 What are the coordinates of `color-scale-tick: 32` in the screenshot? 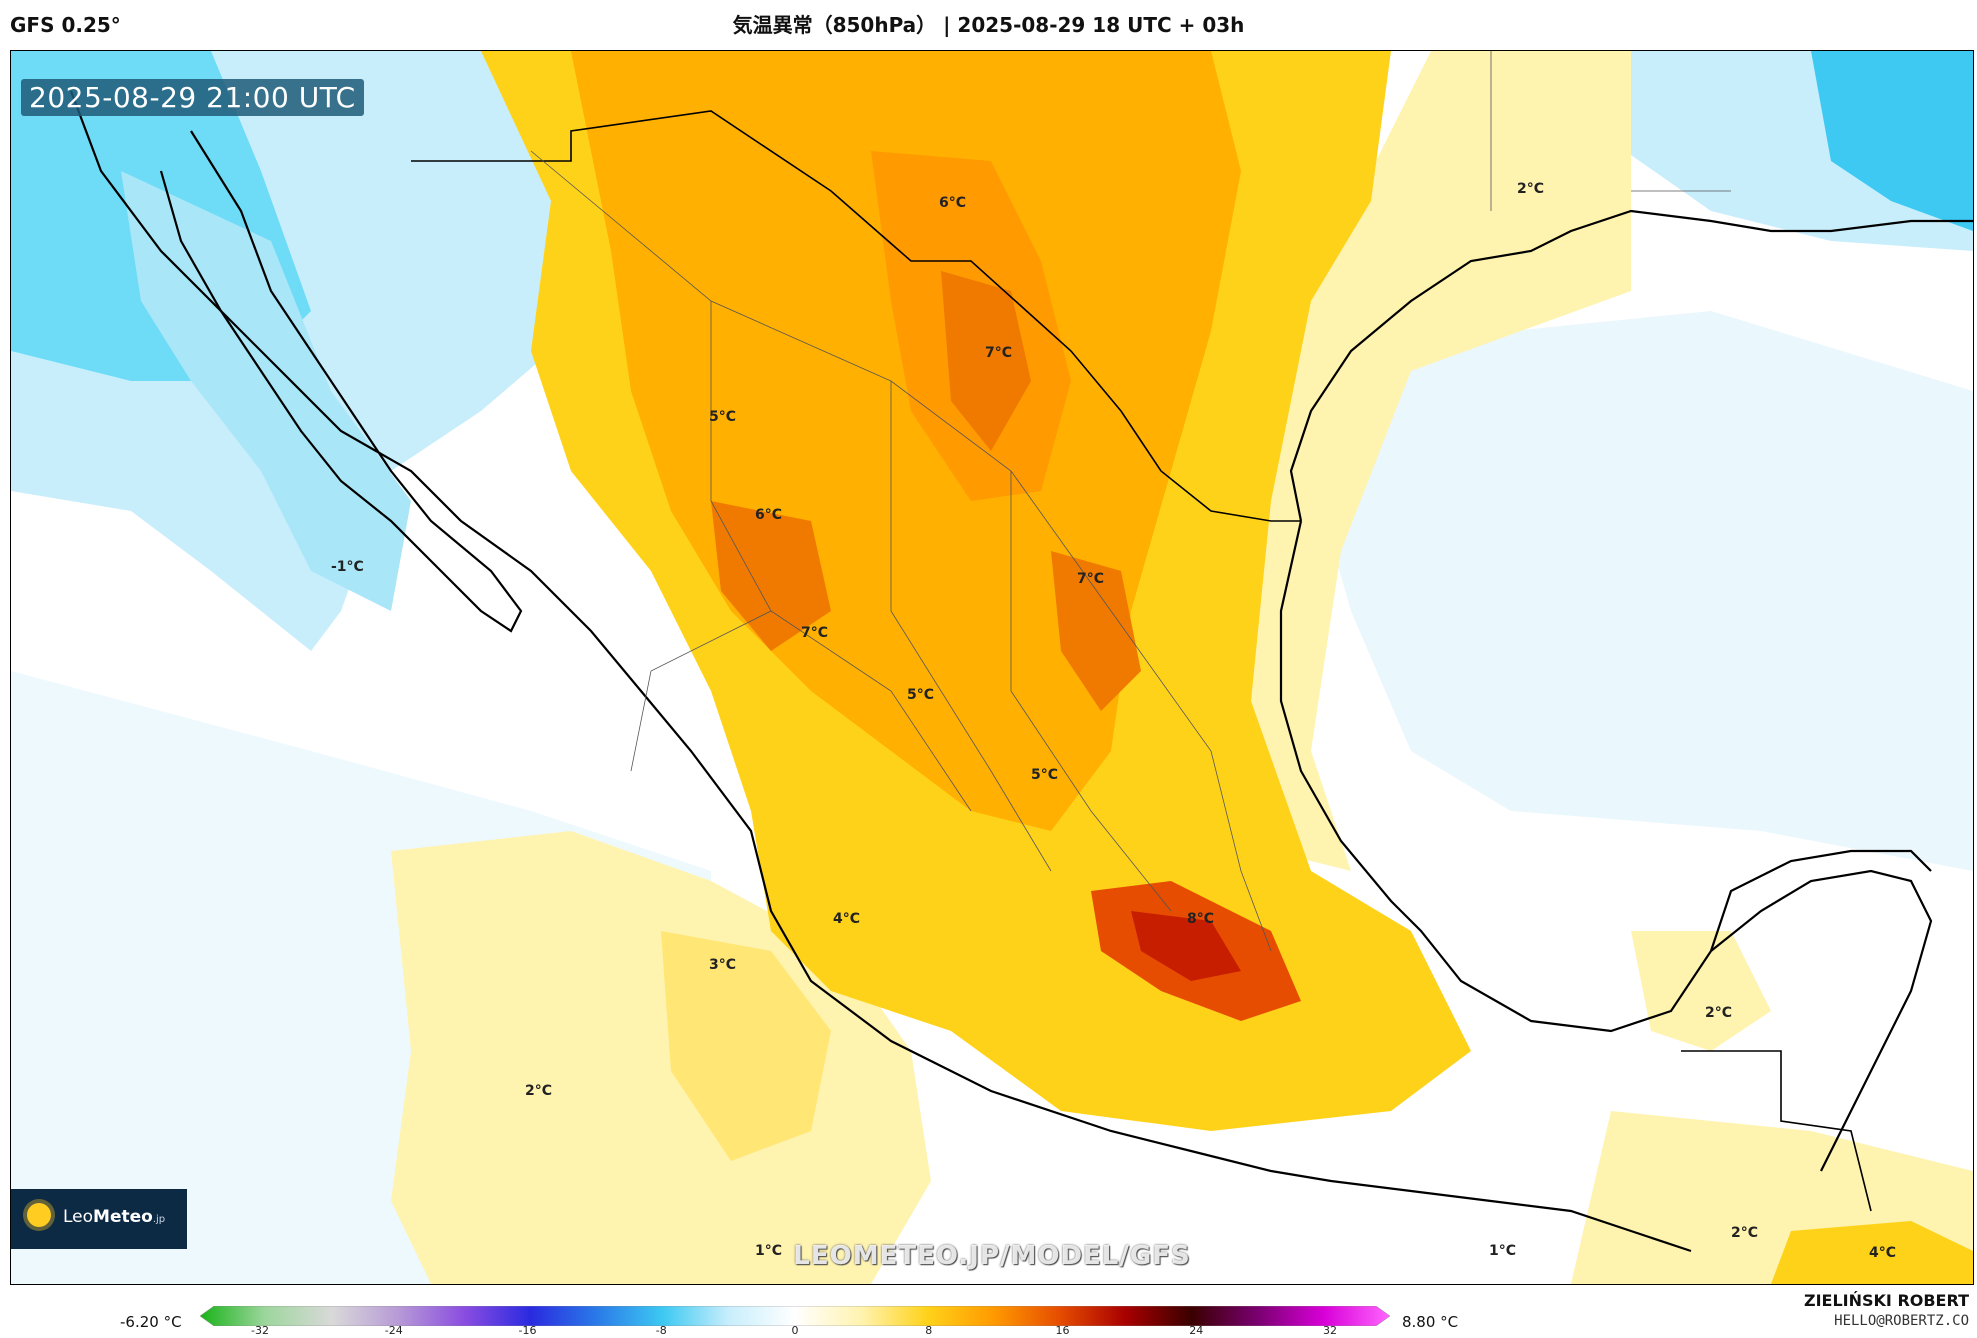 It's located at (1330, 1330).